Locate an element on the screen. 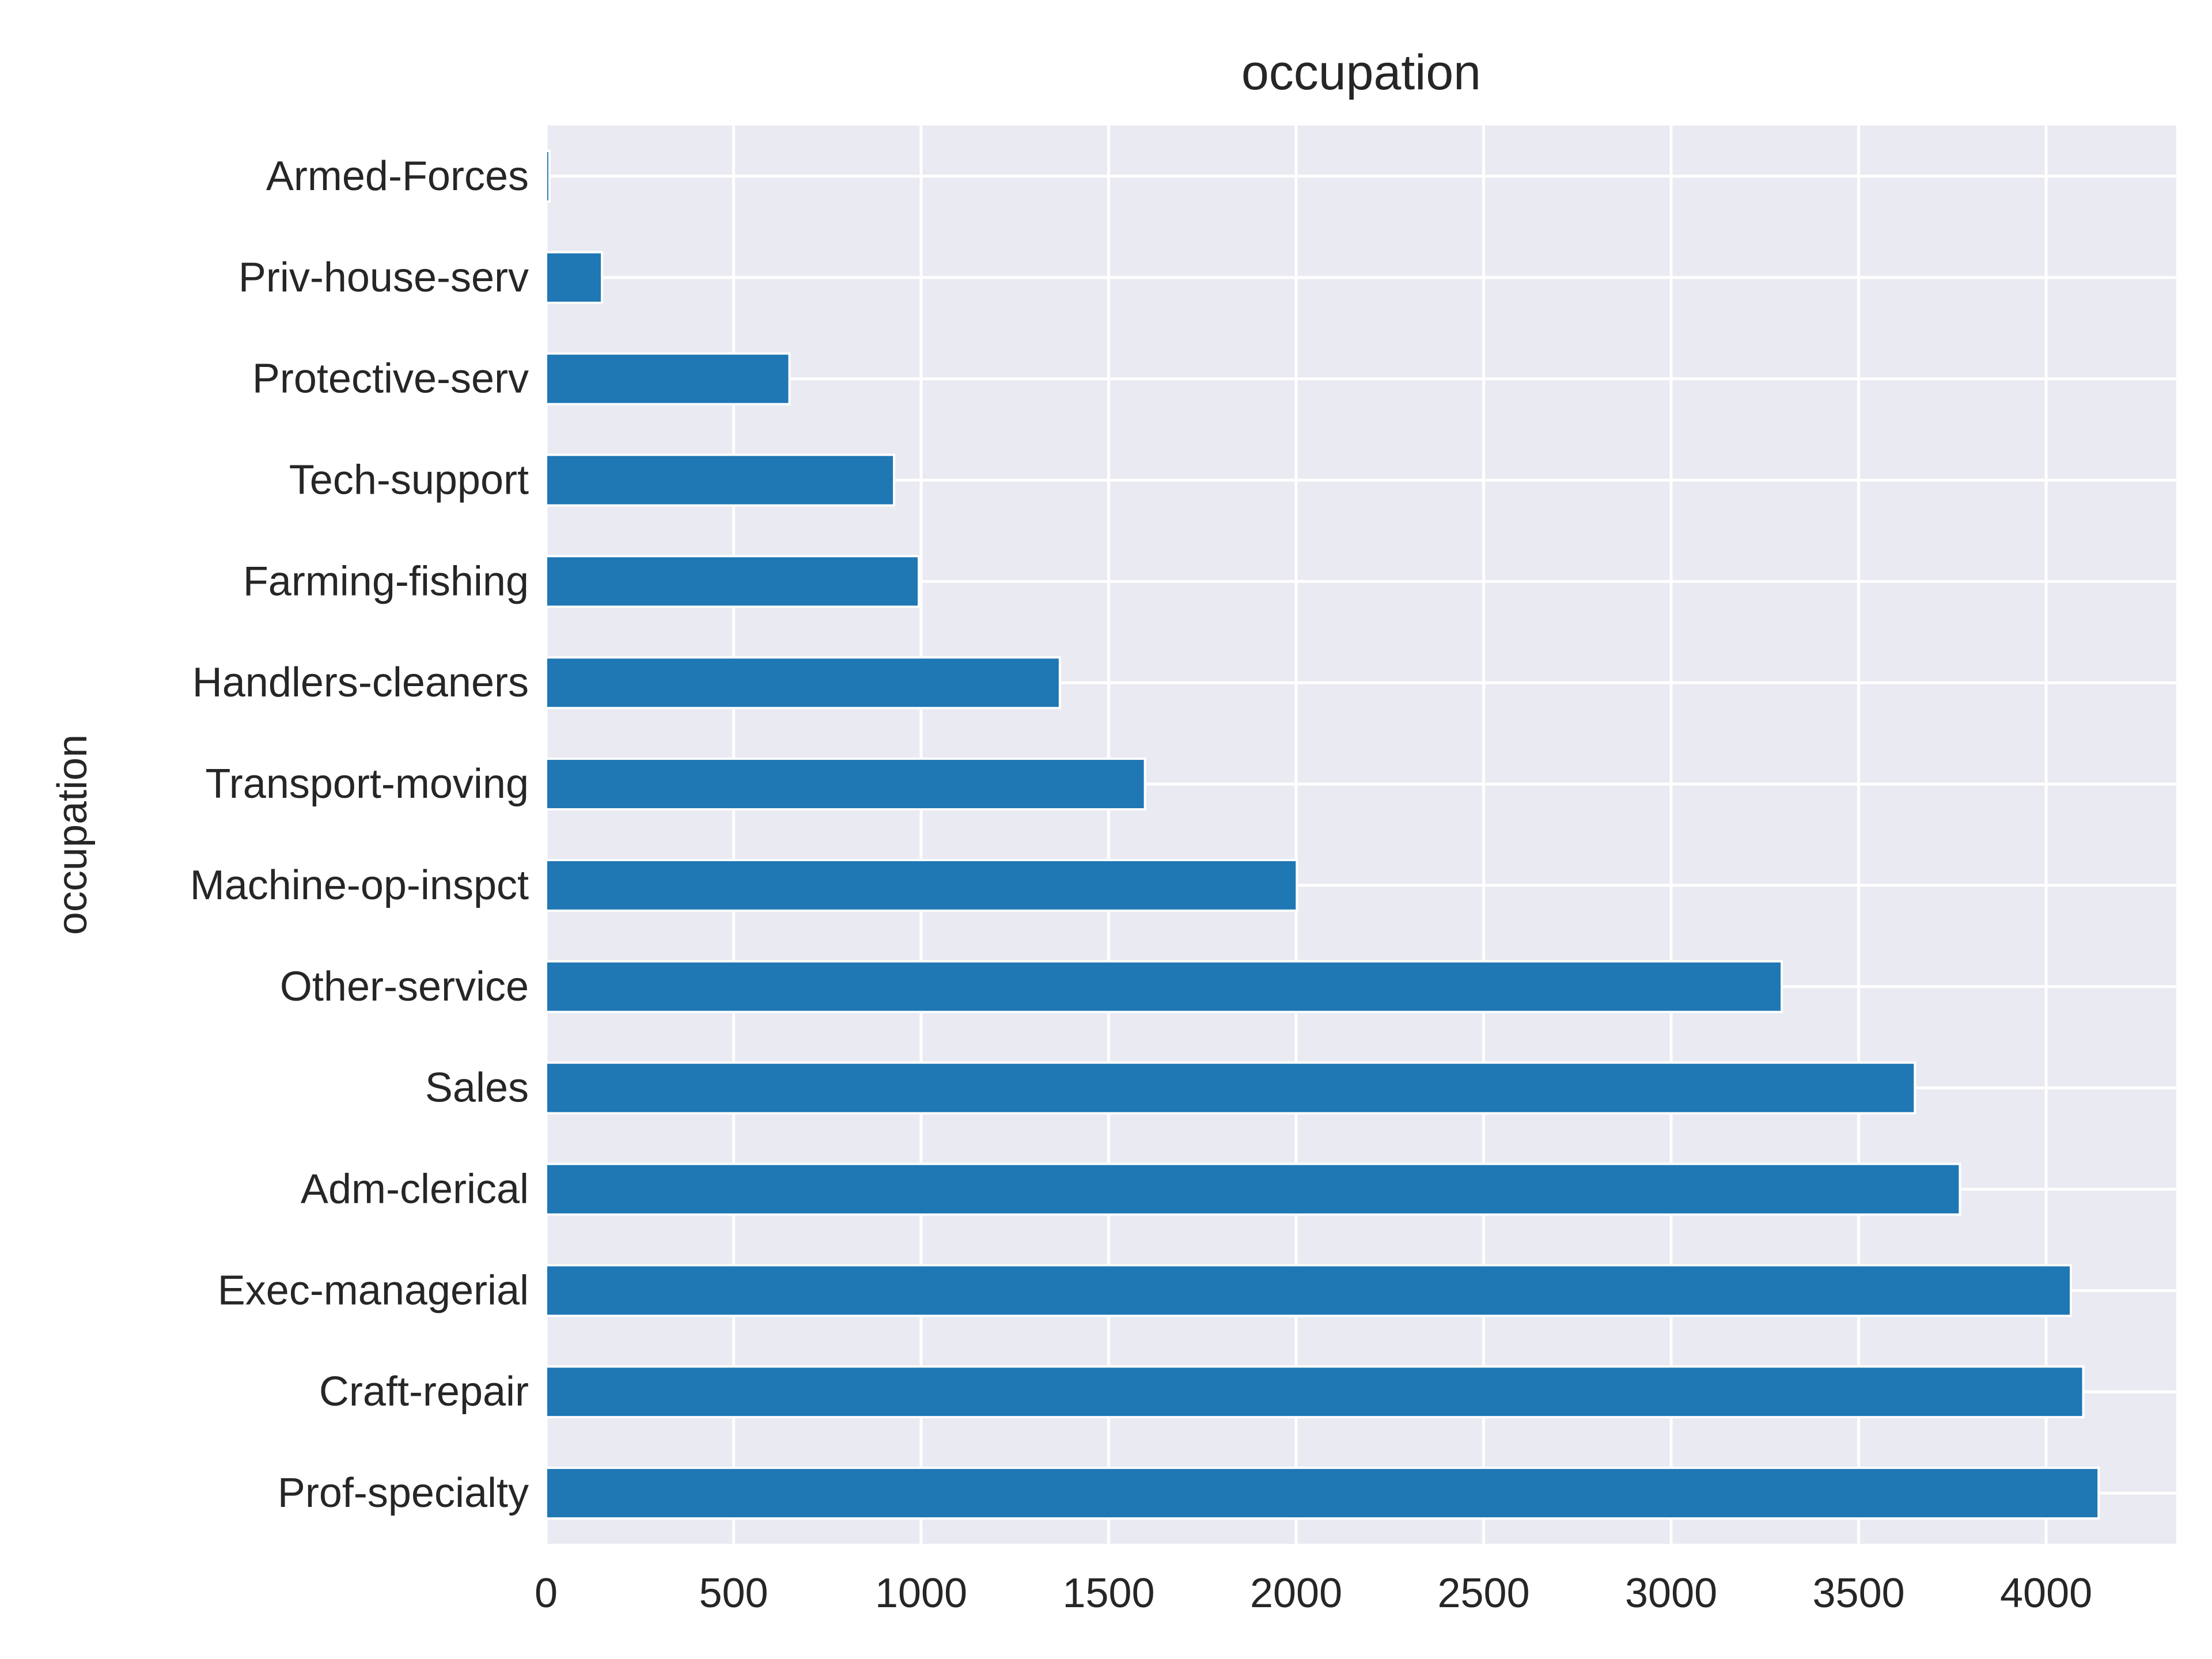  x-tick-label: 0 is located at coordinates (546, 1593).